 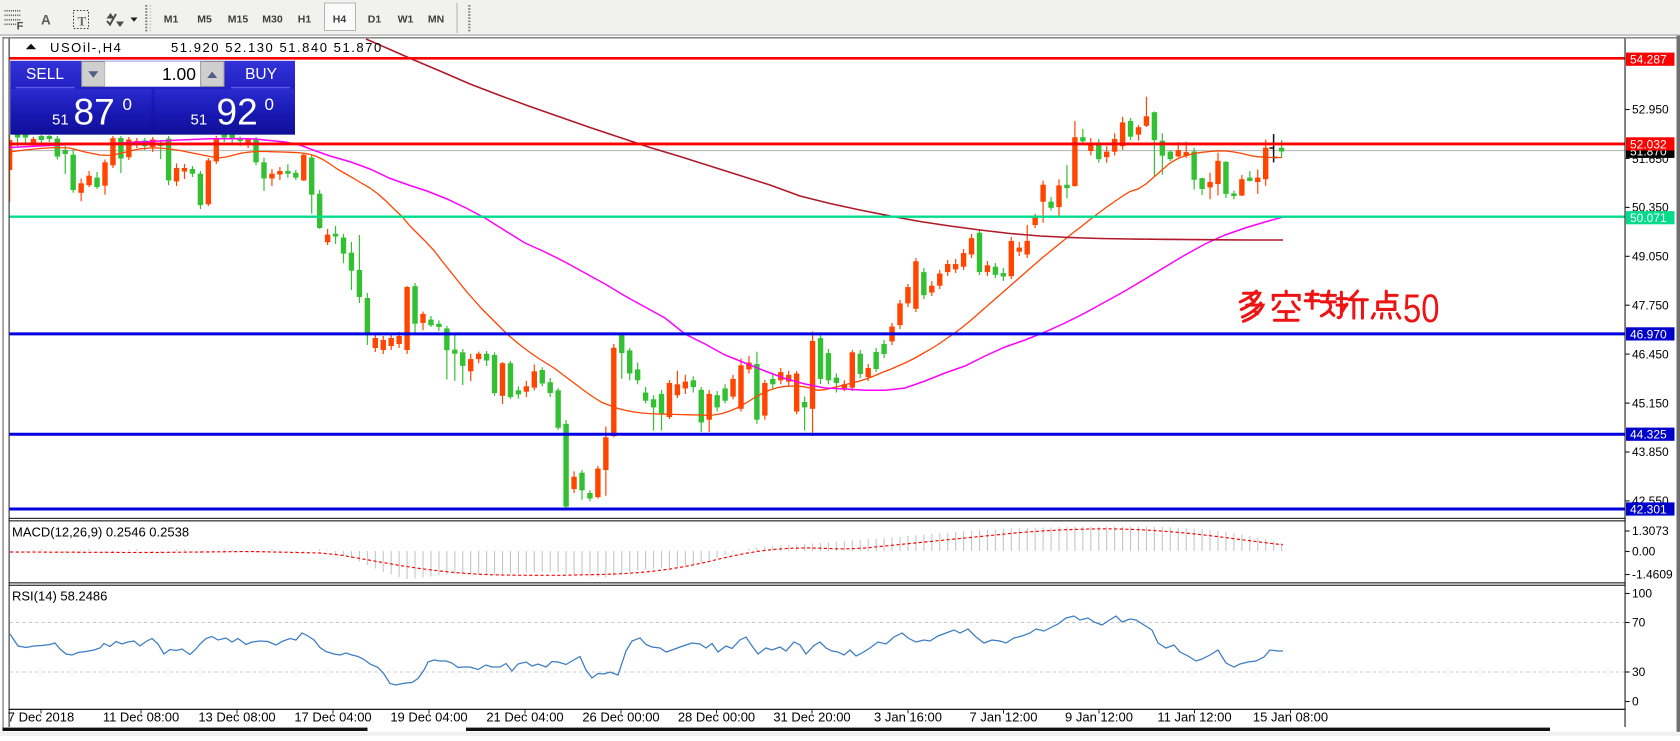 I want to click on svg-text: 50.071, so click(x=1648, y=218).